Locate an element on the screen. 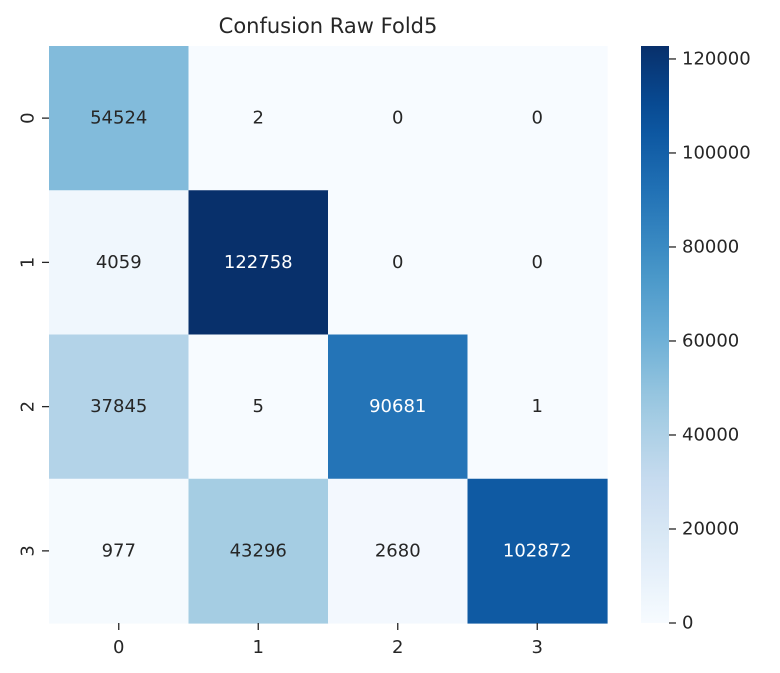 This screenshot has height=673, width=780. cell-value-label: 54524 is located at coordinates (118, 118).